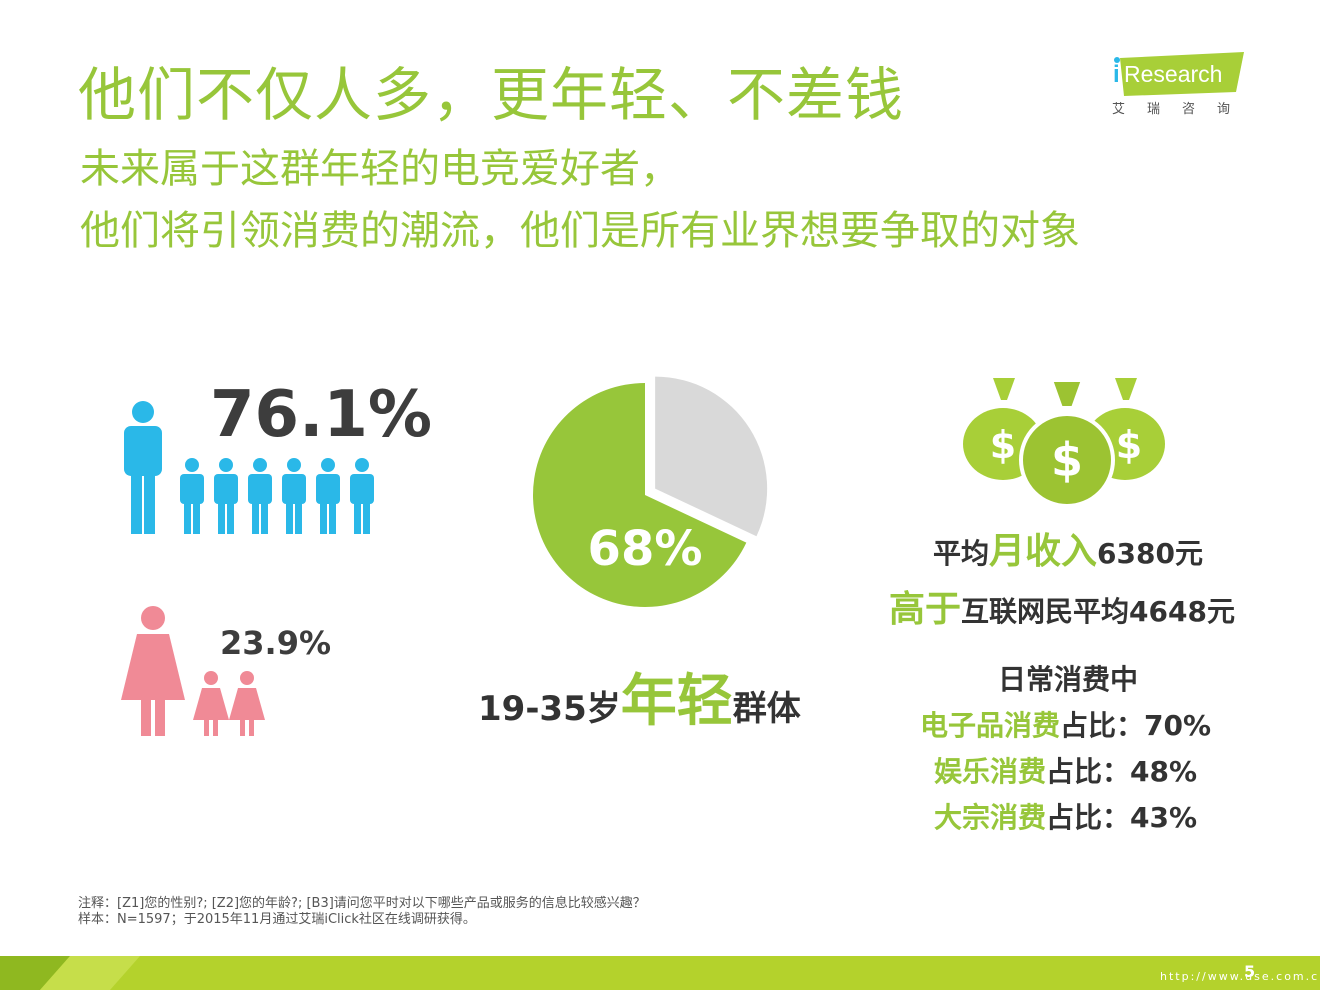 This screenshot has width=1320, height=990. Describe the element at coordinates (1122, 771) in the screenshot. I see `consumption-share: 占比：48%` at that location.